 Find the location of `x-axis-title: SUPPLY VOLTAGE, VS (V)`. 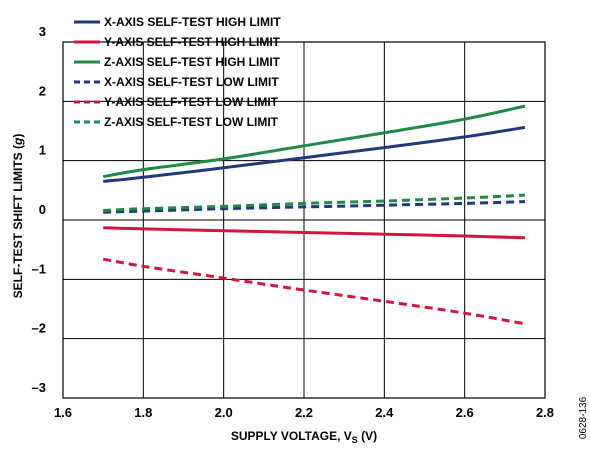

x-axis-title: SUPPLY VOLTAGE, VS (V) is located at coordinates (304, 437).